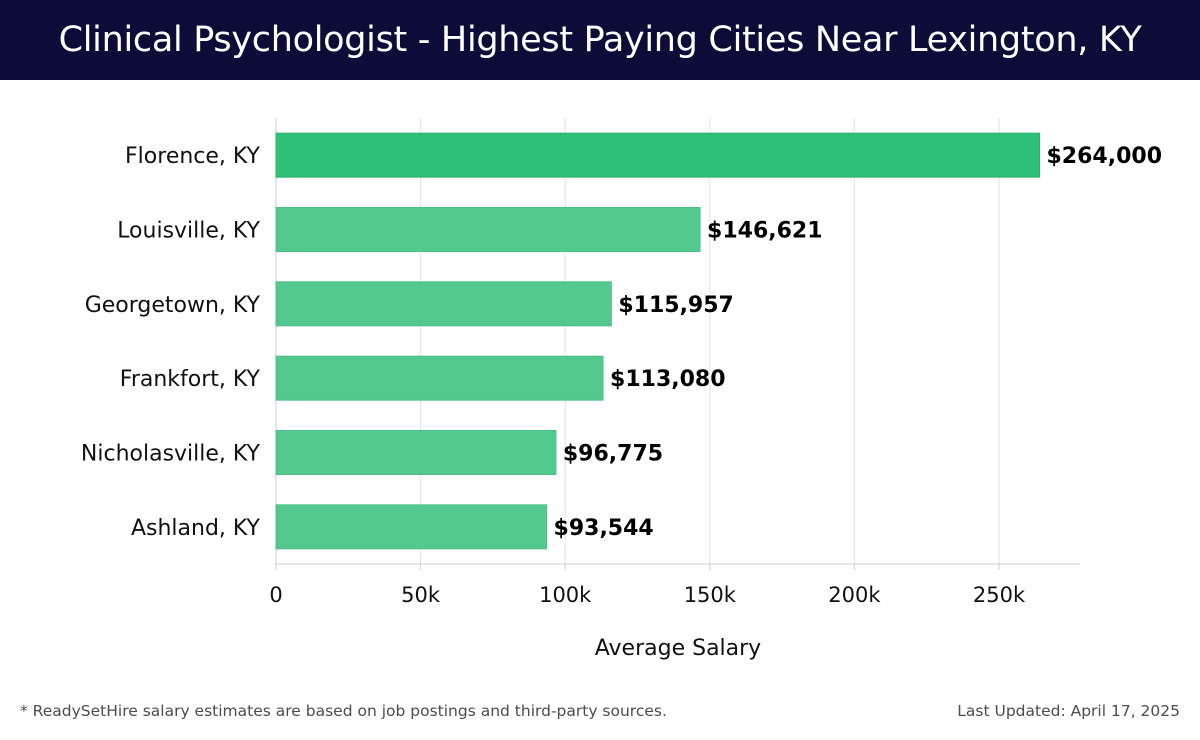 The width and height of the screenshot is (1200, 740). Describe the element at coordinates (171, 454) in the screenshot. I see `category-label: Nicholasville, KY` at that location.